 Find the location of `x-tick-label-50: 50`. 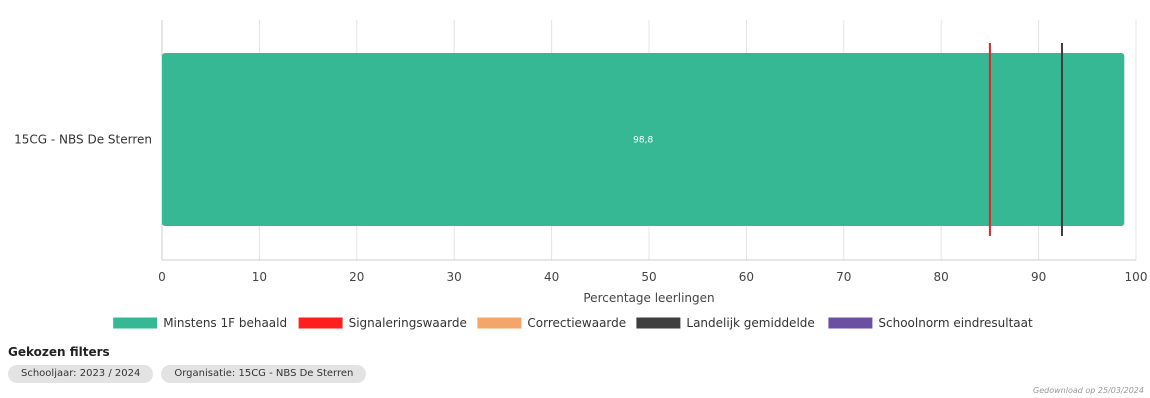

x-tick-label-50: 50 is located at coordinates (648, 277).